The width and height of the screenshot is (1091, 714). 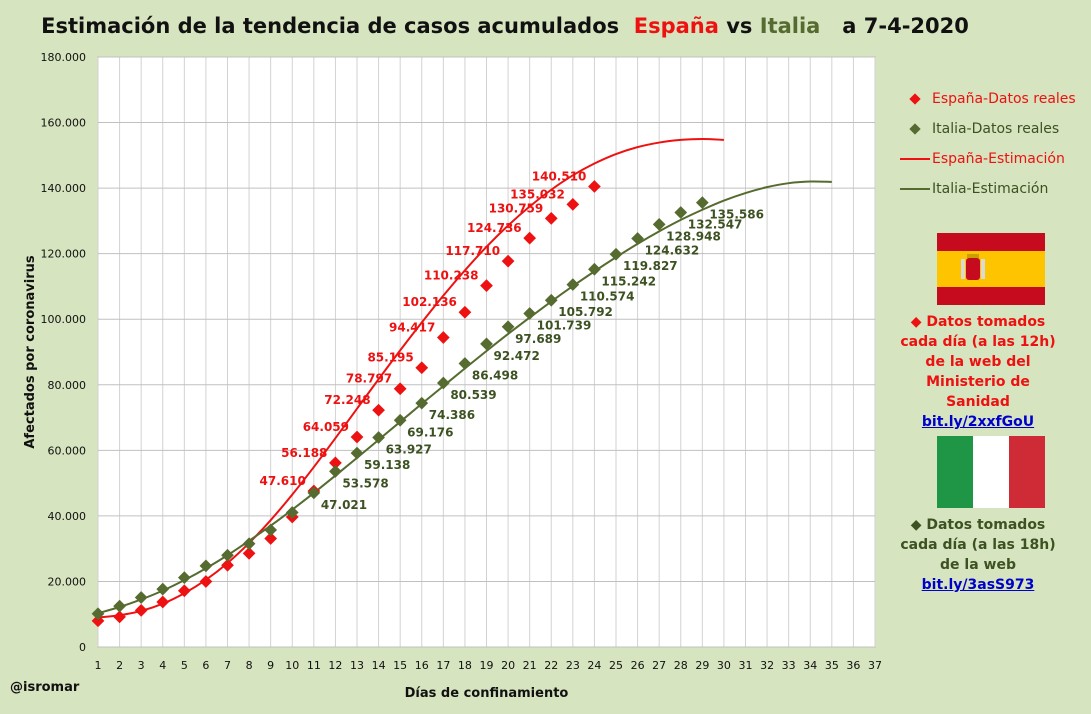 What do you see at coordinates (64, 123) in the screenshot?
I see `y-tick-label: 160.000` at bounding box center [64, 123].